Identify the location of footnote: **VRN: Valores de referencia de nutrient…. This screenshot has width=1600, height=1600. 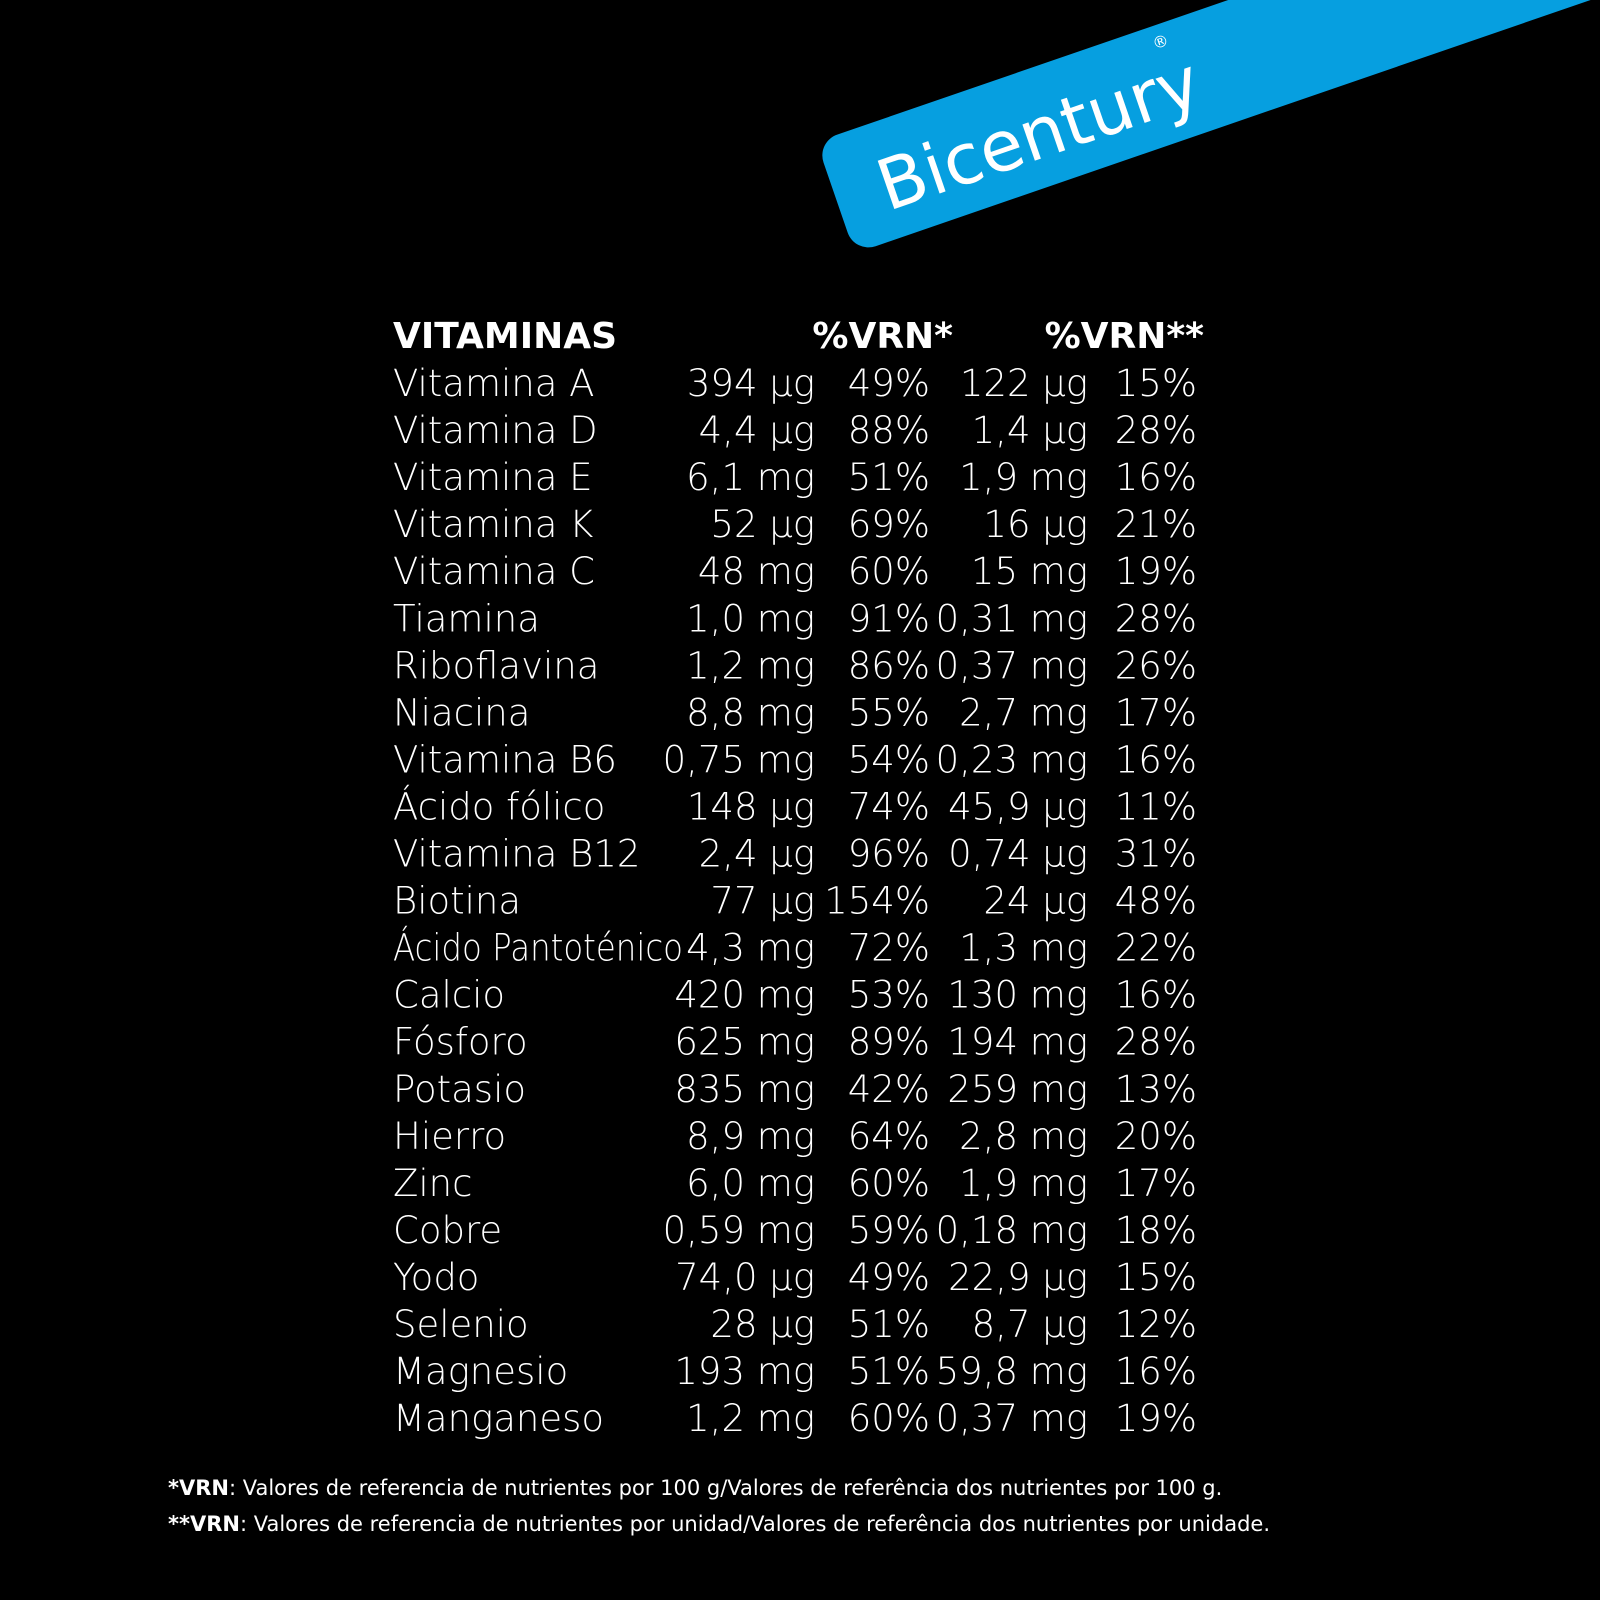
(719, 1524).